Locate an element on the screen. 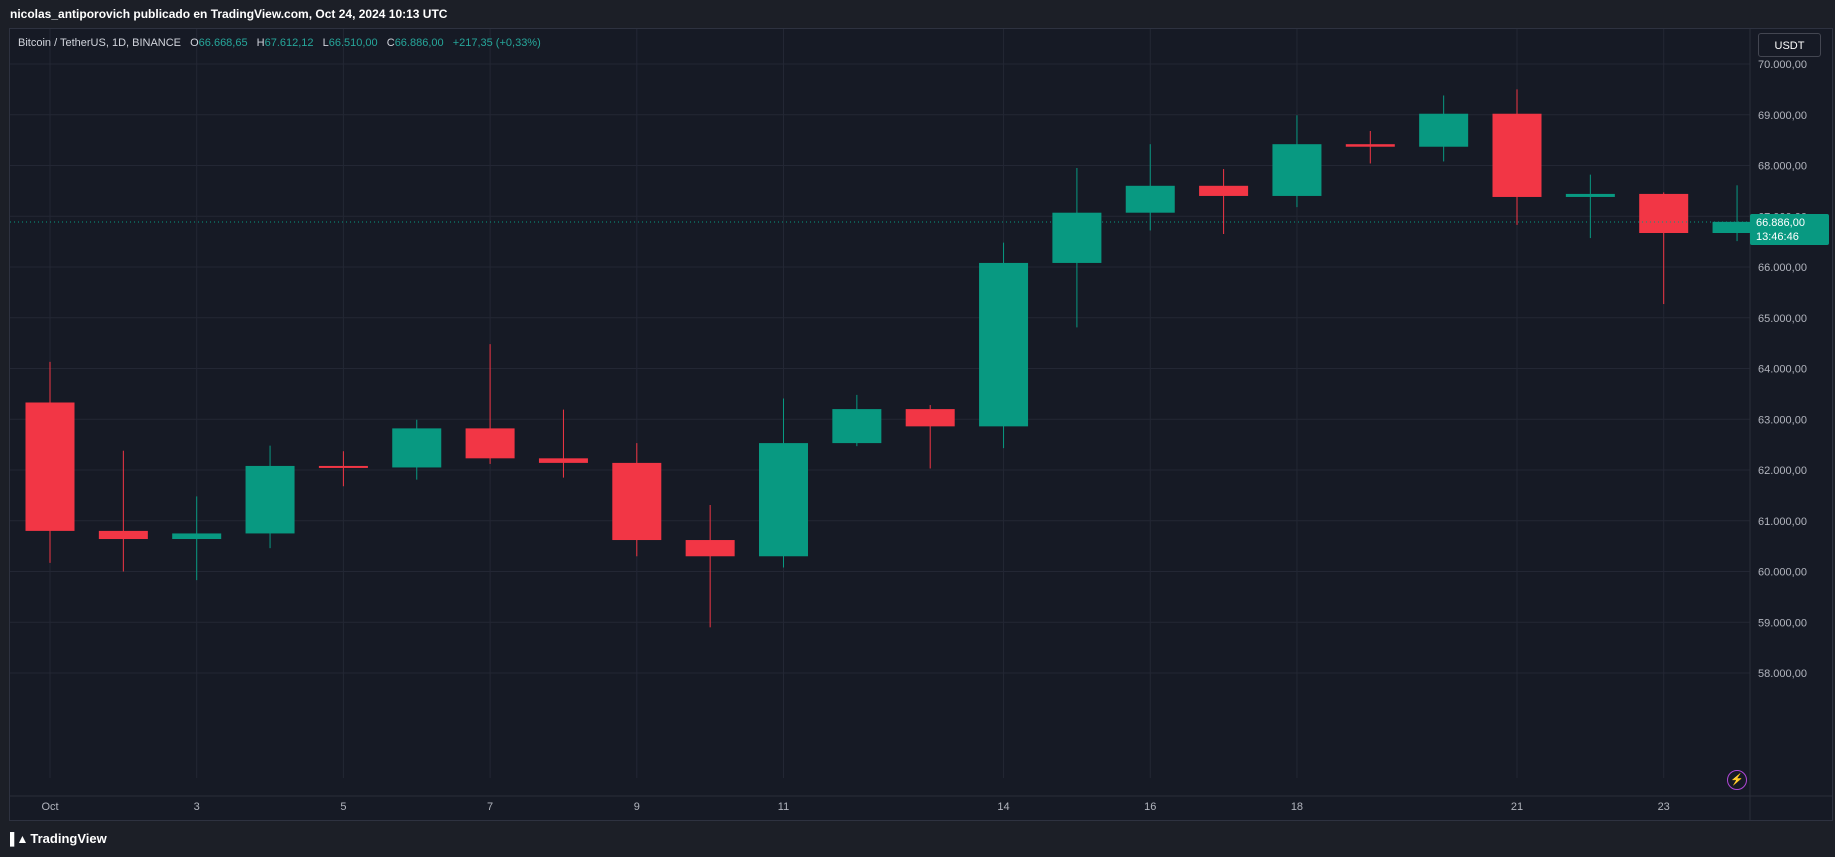  x-tick-label: 18 is located at coordinates (1297, 807).